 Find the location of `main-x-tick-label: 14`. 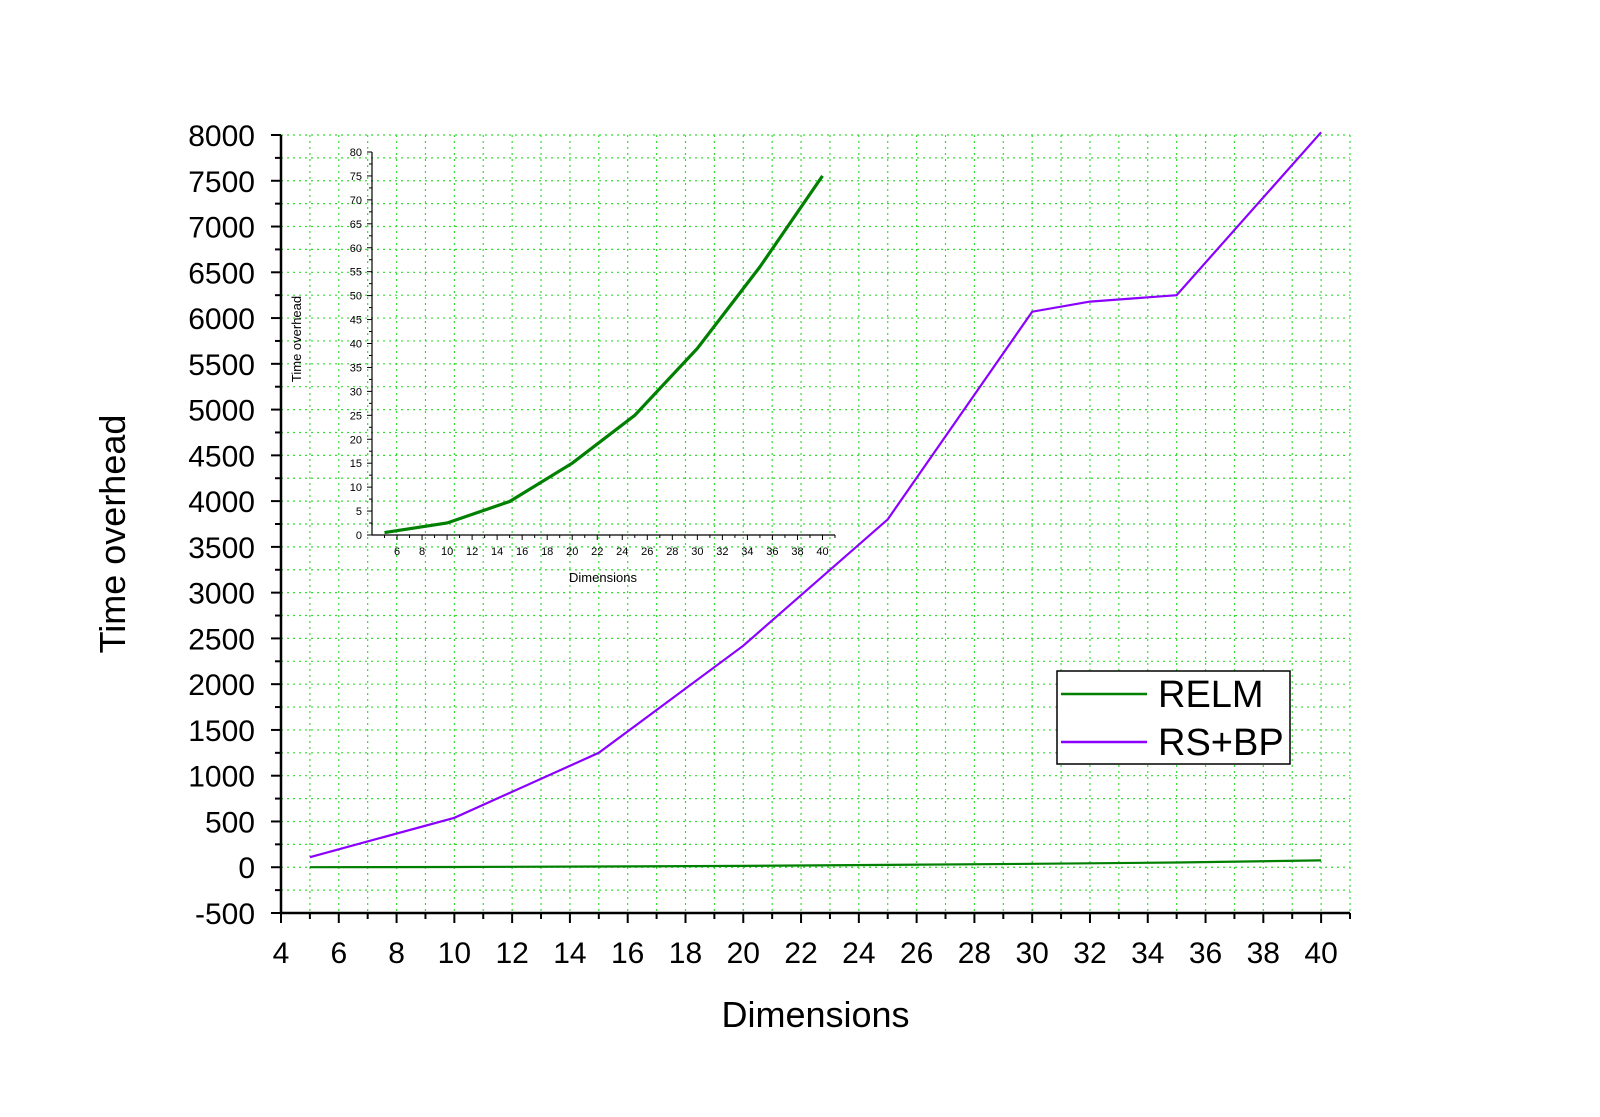

main-x-tick-label: 14 is located at coordinates (569, 953).